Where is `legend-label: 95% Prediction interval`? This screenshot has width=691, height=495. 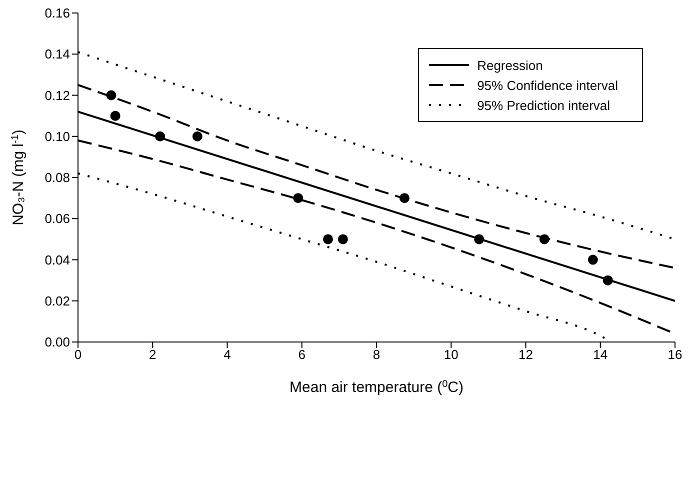
legend-label: 95% Prediction interval is located at coordinates (543, 105).